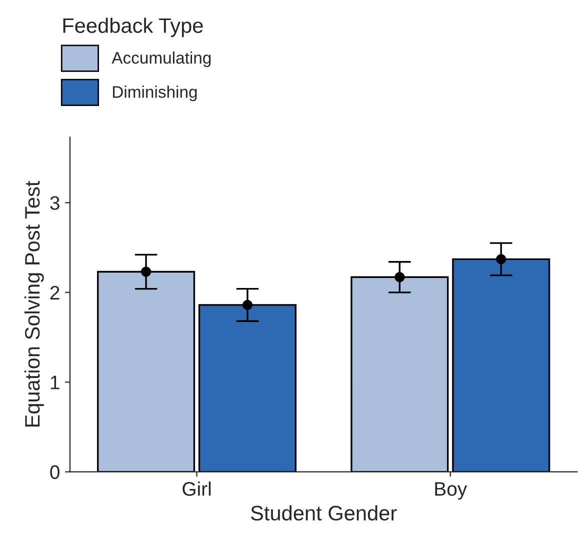  I want to click on y-axis-title: Equation Solving Post Test, so click(34, 303).